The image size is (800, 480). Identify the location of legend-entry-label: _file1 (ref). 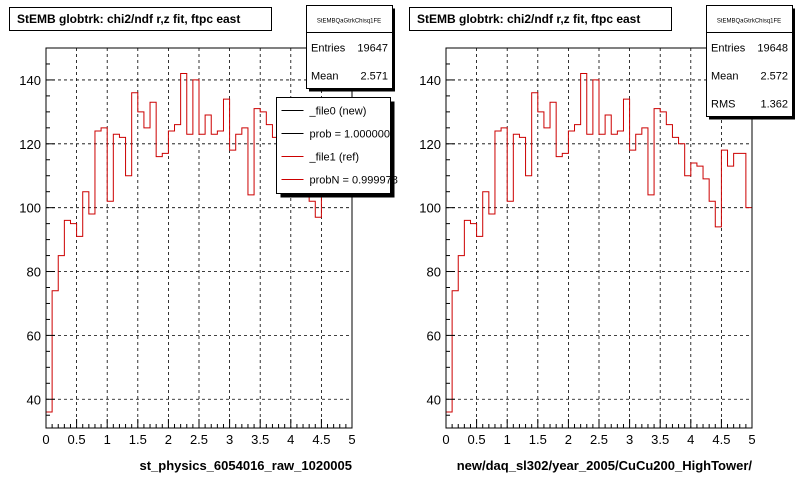
(334, 158).